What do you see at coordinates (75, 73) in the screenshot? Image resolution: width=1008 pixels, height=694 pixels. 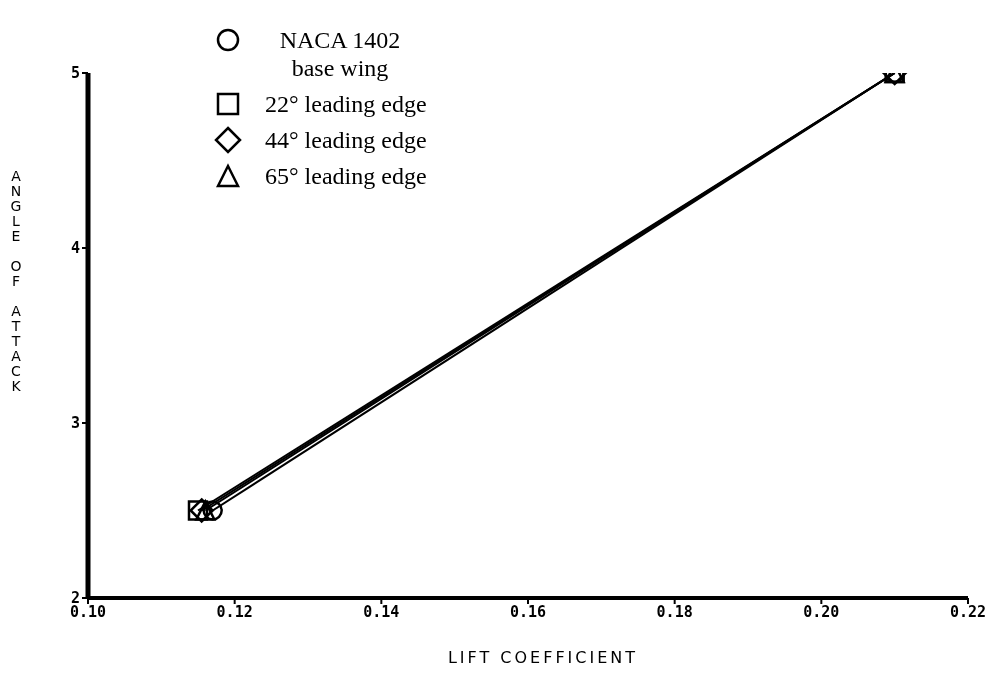 I see `y-tick-label: 5` at bounding box center [75, 73].